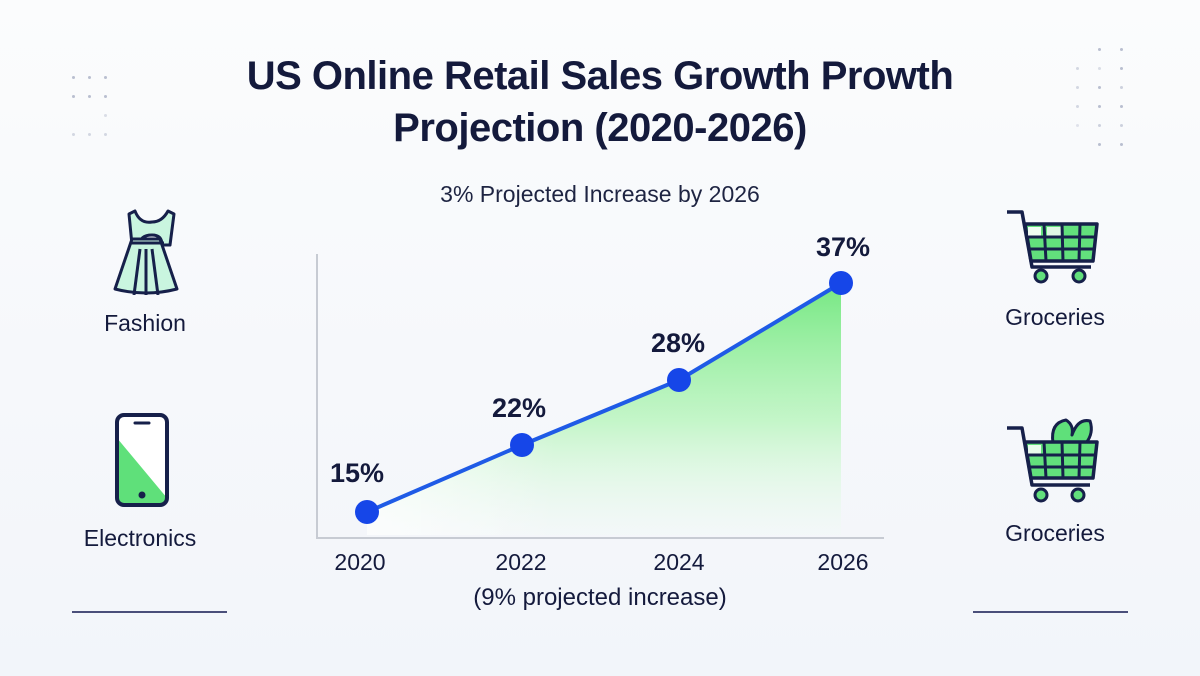 Image resolution: width=1200 pixels, height=676 pixels. I want to click on category-groceries-2: Groceries, so click(1055, 481).